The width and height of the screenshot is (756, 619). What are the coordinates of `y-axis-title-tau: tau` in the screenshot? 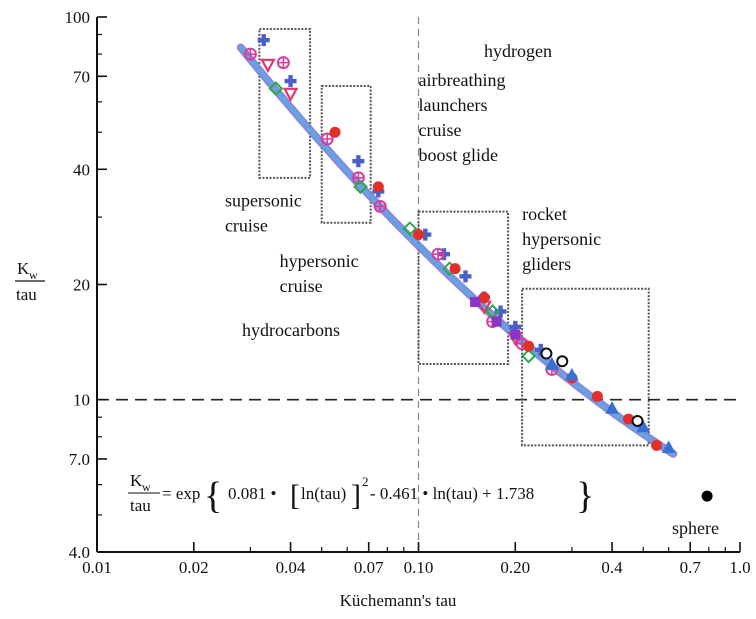 It's located at (26, 294).